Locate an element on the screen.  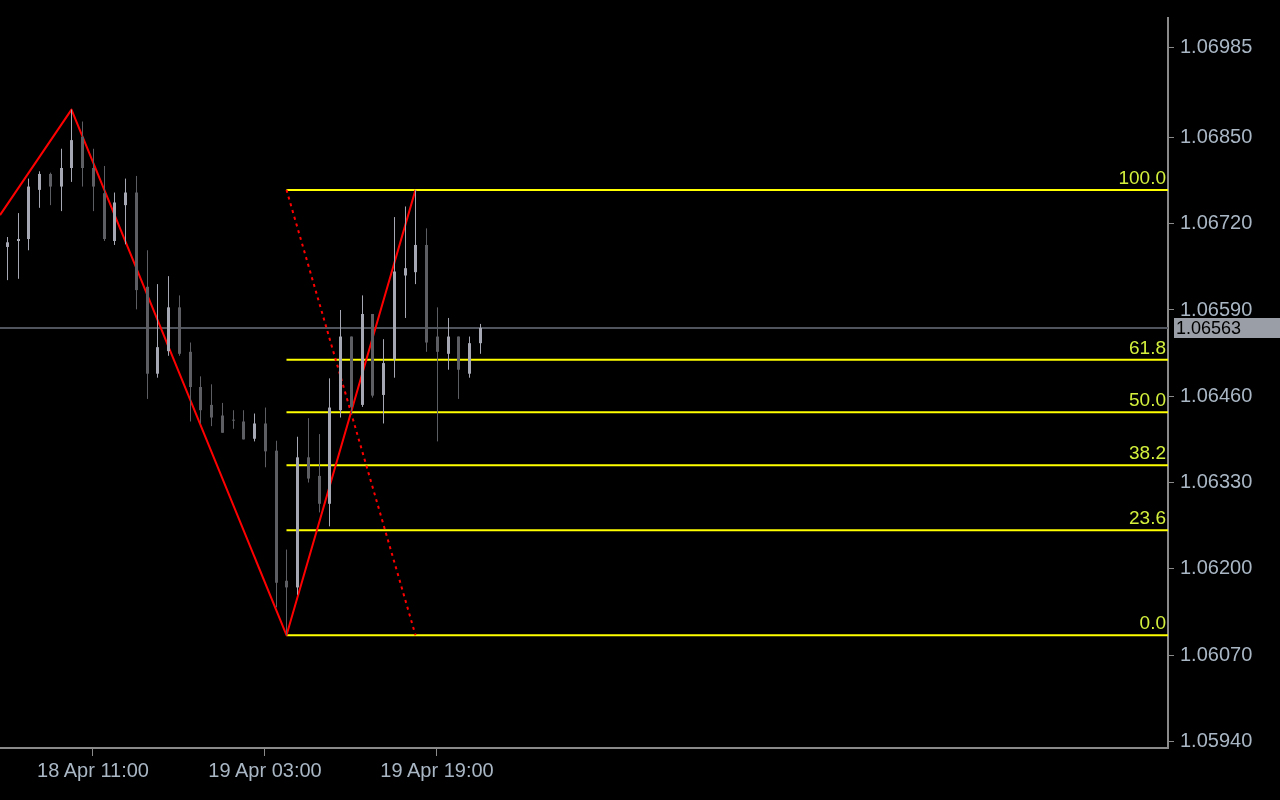
y-tick-label: 1.06850 is located at coordinates (1216, 135).